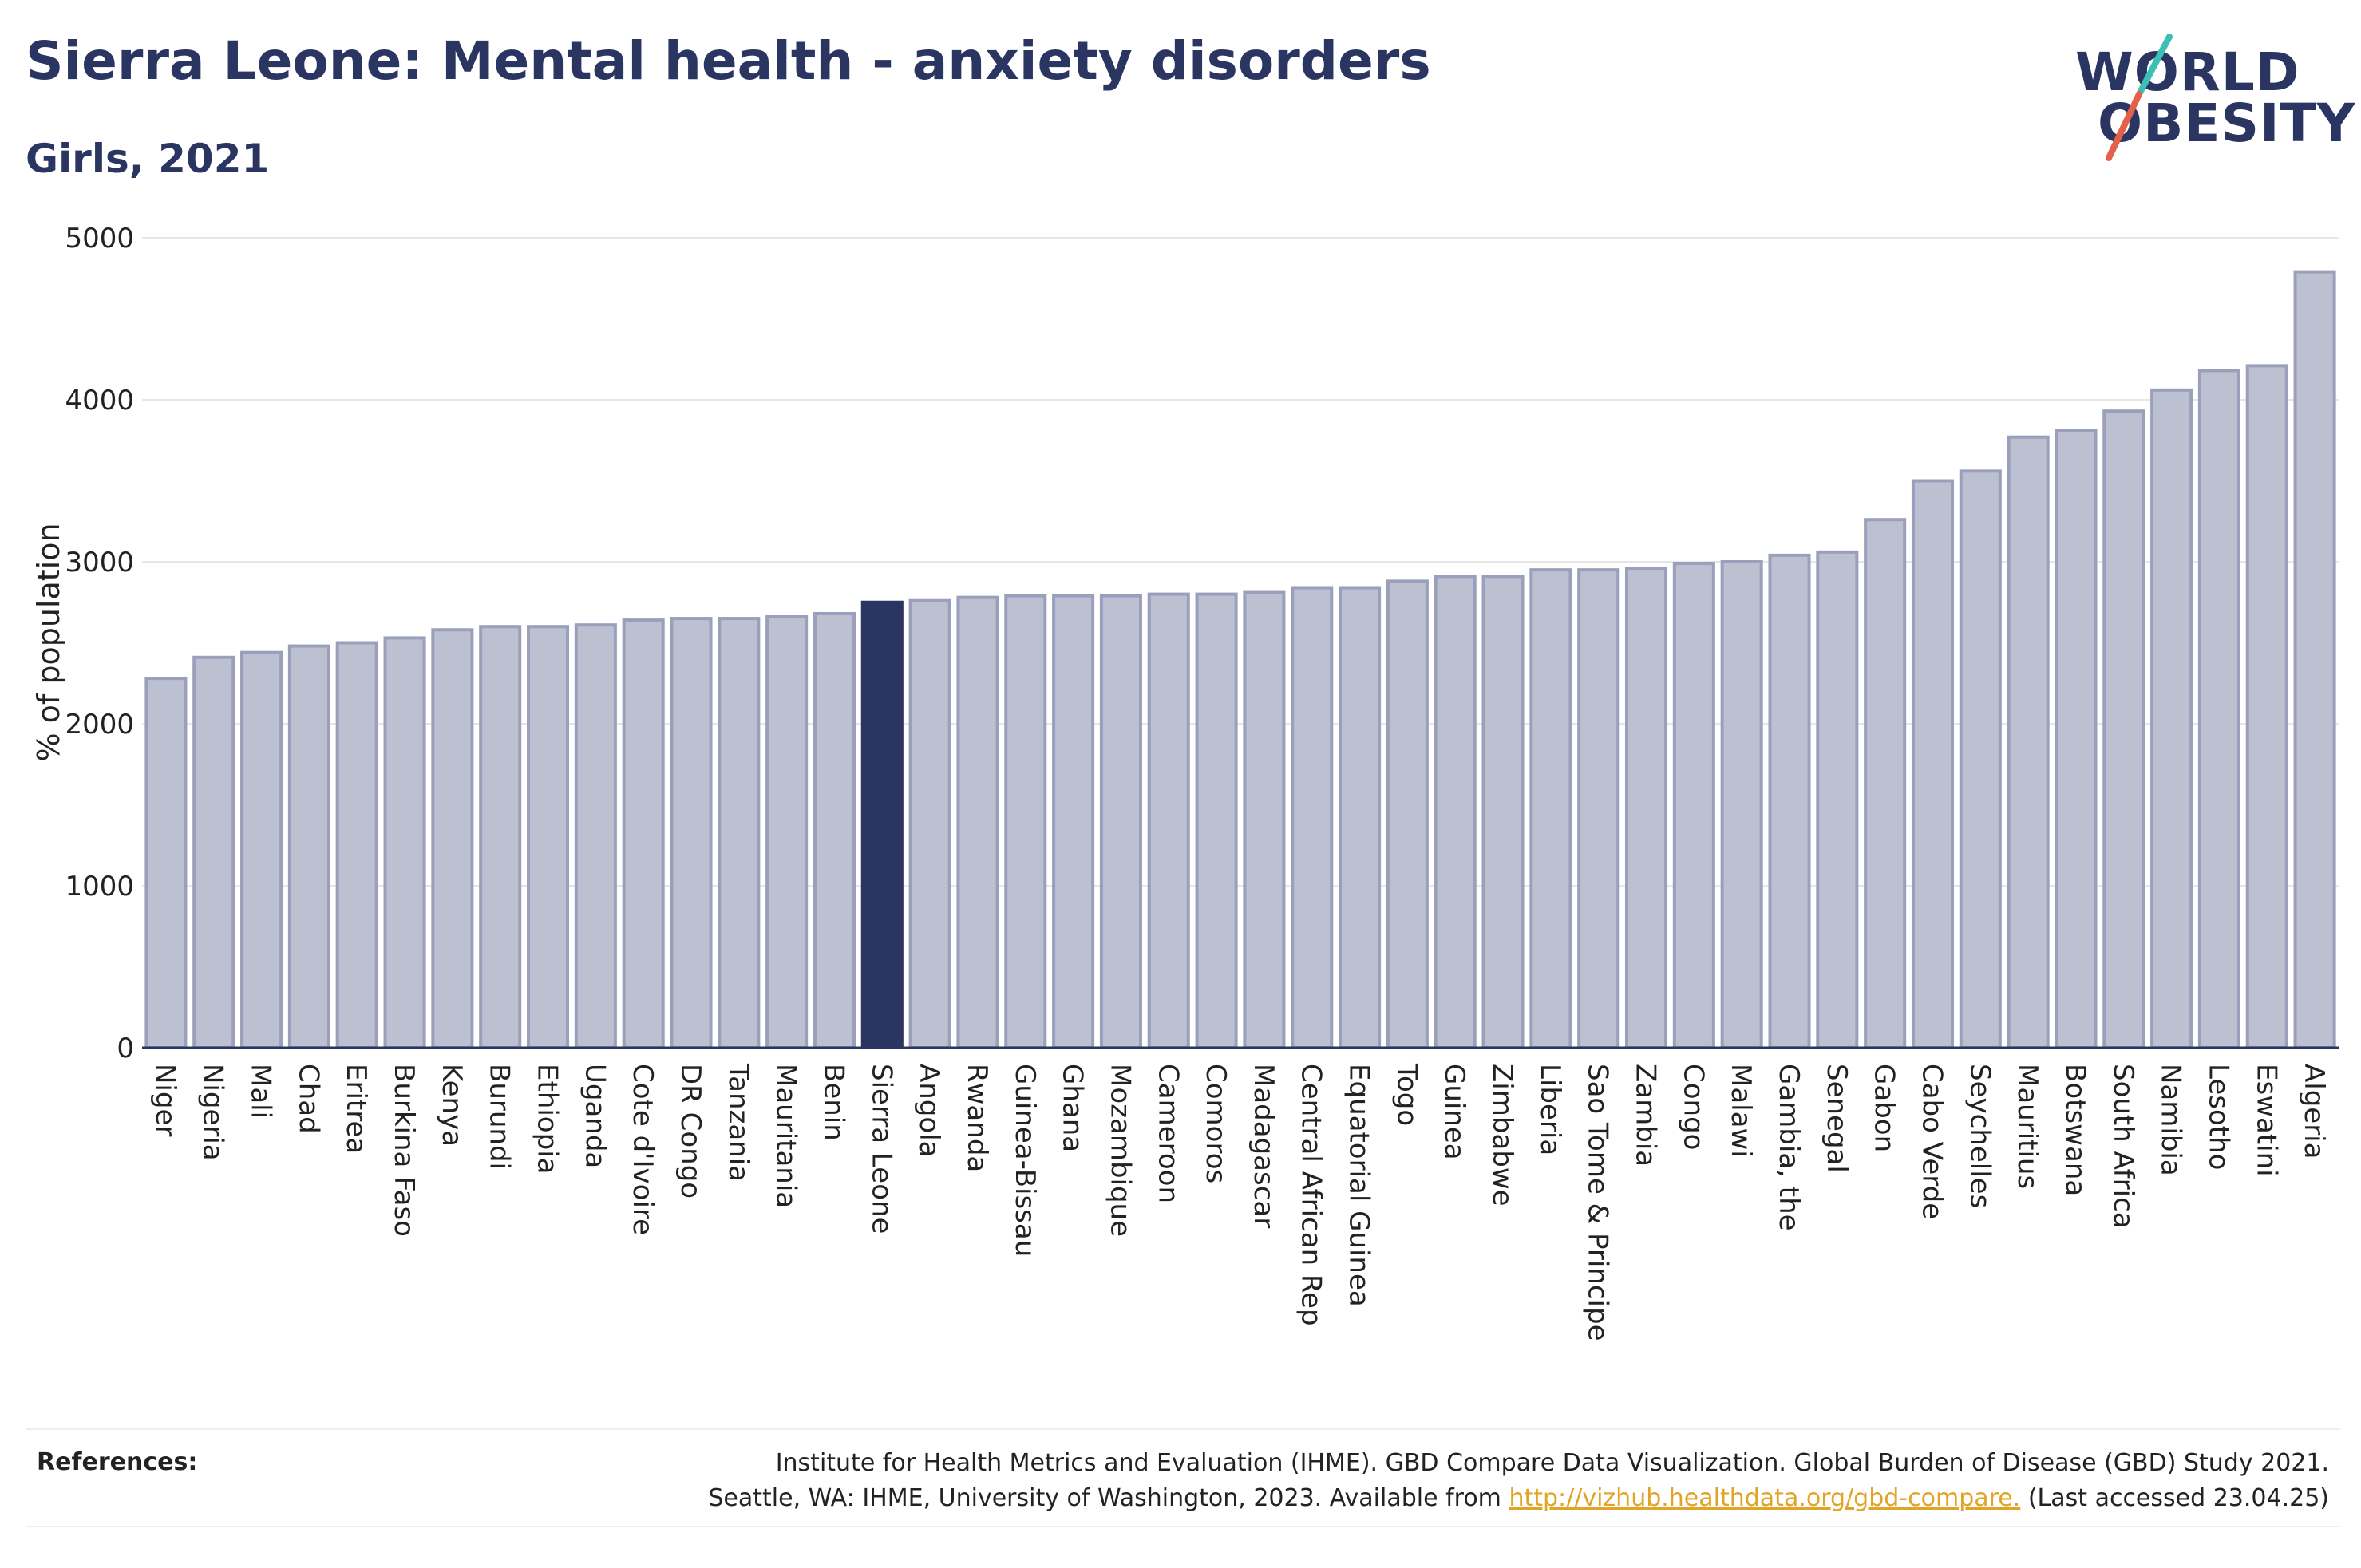 This screenshot has height=1568, width=2361. What do you see at coordinates (2218, 1117) in the screenshot?
I see `x-category-label: Lesotho` at bounding box center [2218, 1117].